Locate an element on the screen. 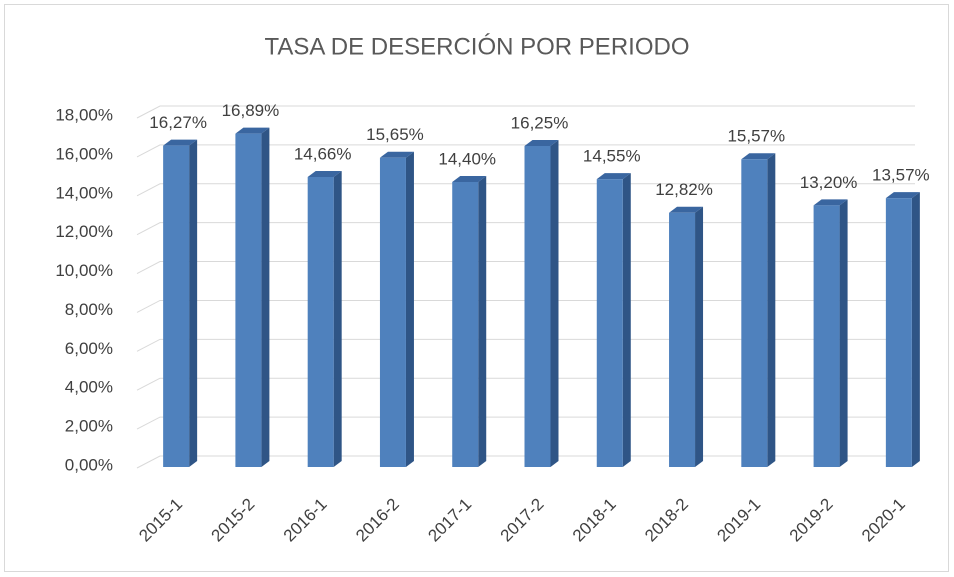 The image size is (954, 577). y-tick-label: 4,00% is located at coordinates (89, 387).